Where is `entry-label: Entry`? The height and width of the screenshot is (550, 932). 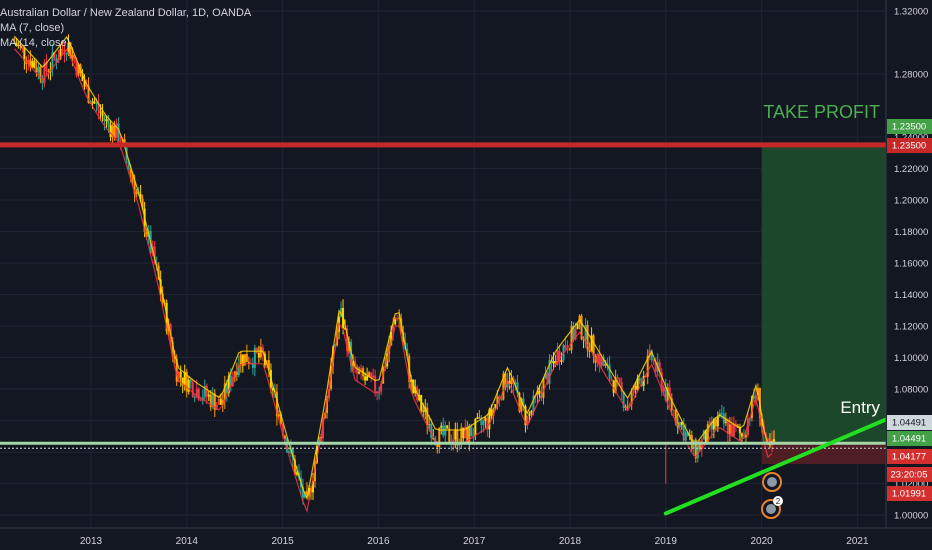 entry-label: Entry is located at coordinates (860, 407).